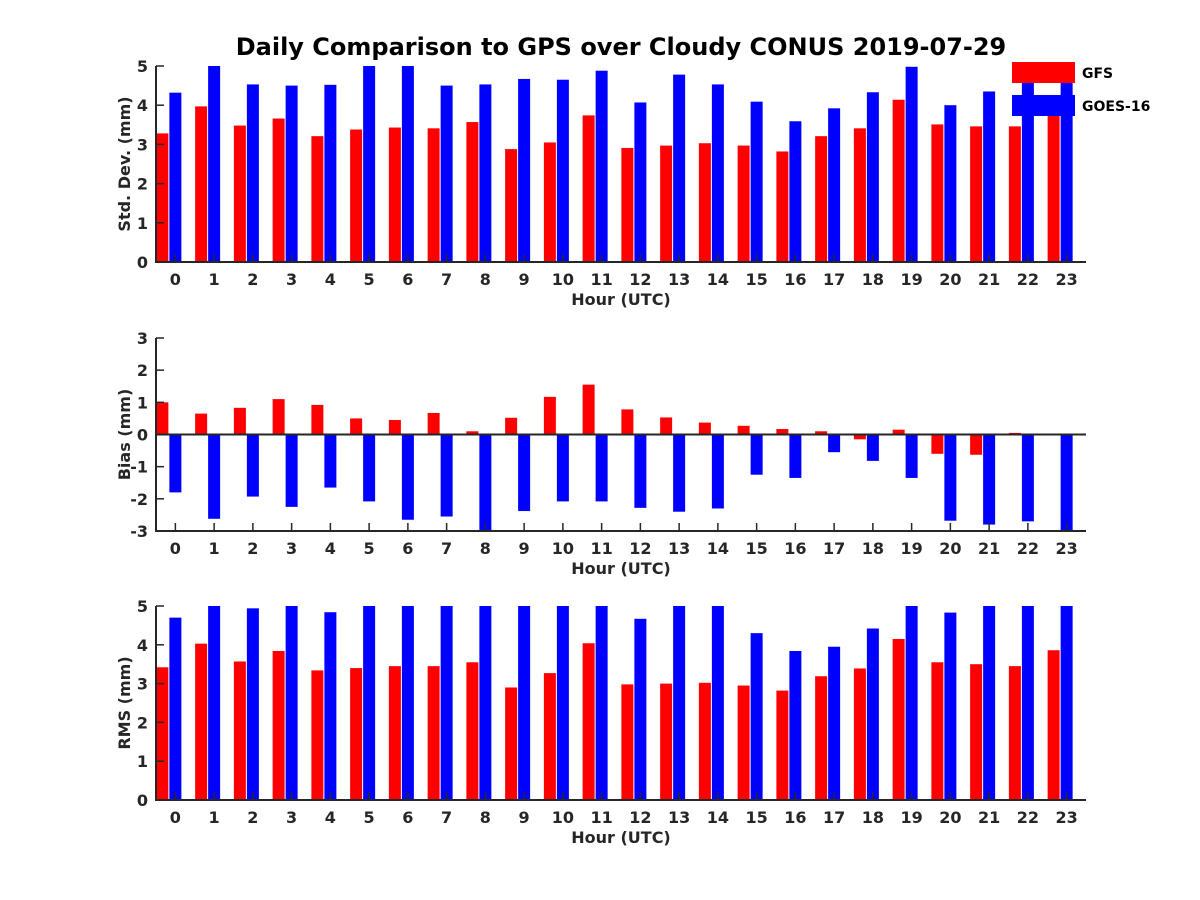 The image size is (1200, 900). Describe the element at coordinates (214, 548) in the screenshot. I see `x-tick-label: 1` at that location.